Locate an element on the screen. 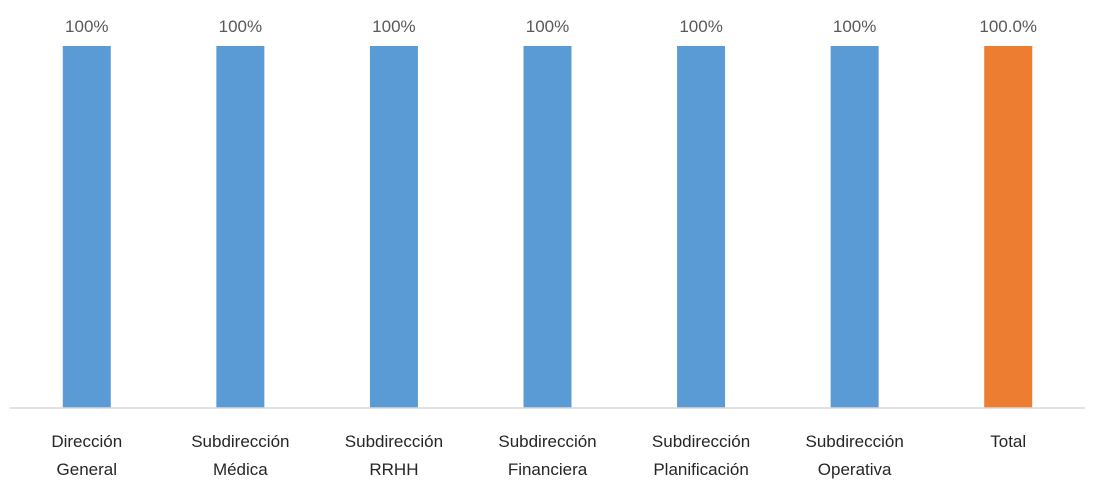 The width and height of the screenshot is (1095, 483). x-tick-label-0-line-1: General is located at coordinates (87, 469).